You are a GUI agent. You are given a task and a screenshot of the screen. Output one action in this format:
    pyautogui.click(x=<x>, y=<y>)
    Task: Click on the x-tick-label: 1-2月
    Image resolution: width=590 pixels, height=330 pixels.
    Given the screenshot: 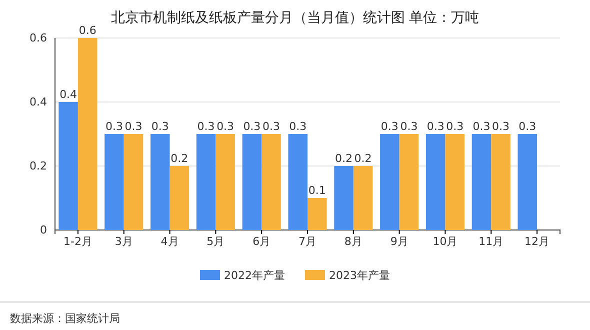 What is the action you would take?
    pyautogui.click(x=77, y=241)
    